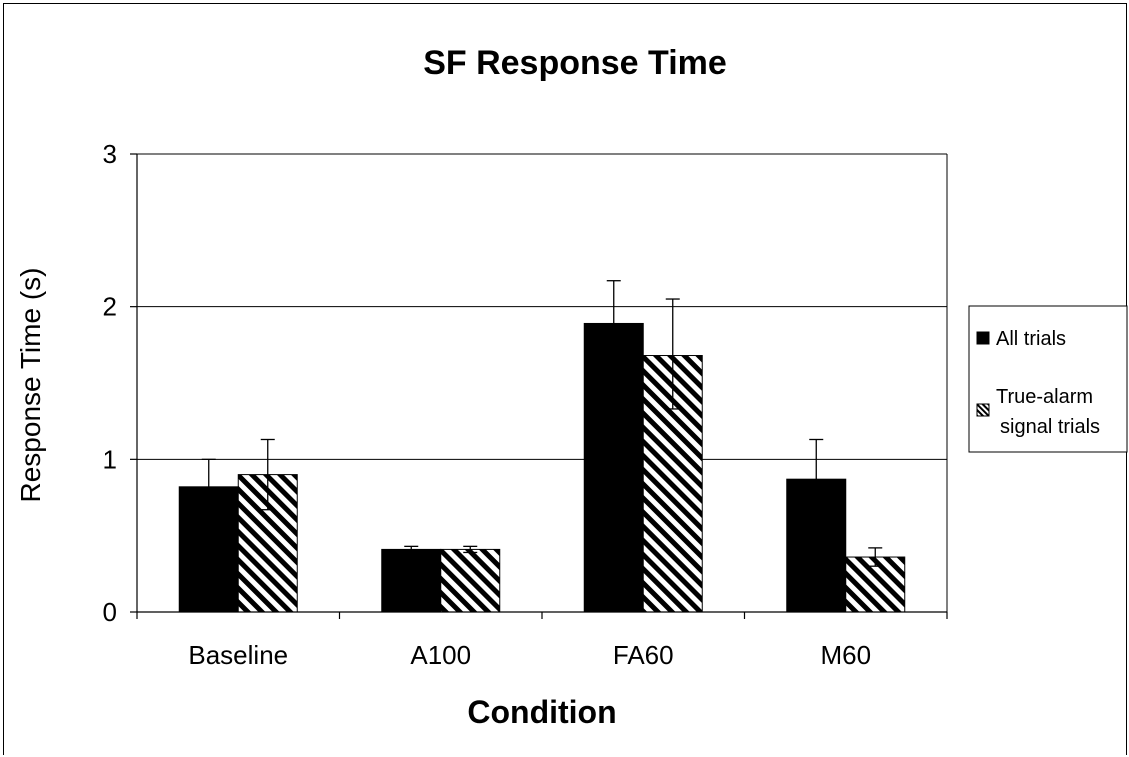 This screenshot has height=757, width=1129. I want to click on y-tick-label-1: 1, so click(110, 459).